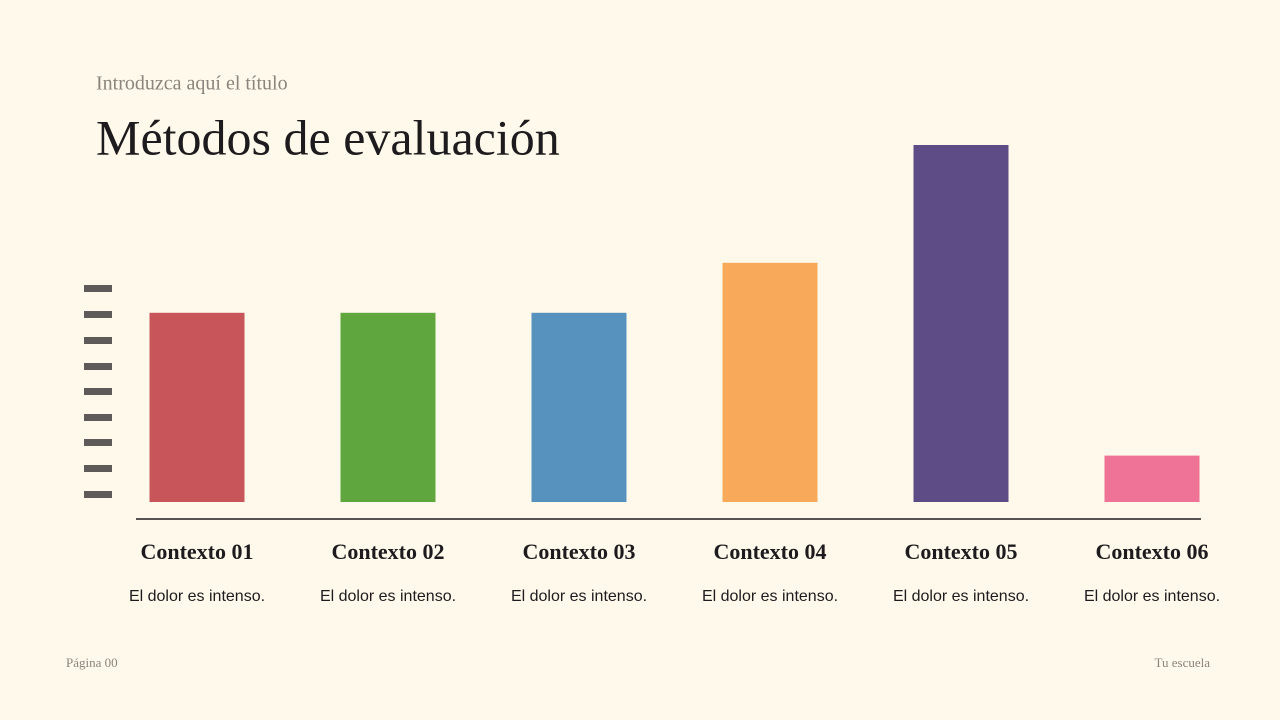  I want to click on subtitle: Introduzca aquí el título, so click(192, 84).